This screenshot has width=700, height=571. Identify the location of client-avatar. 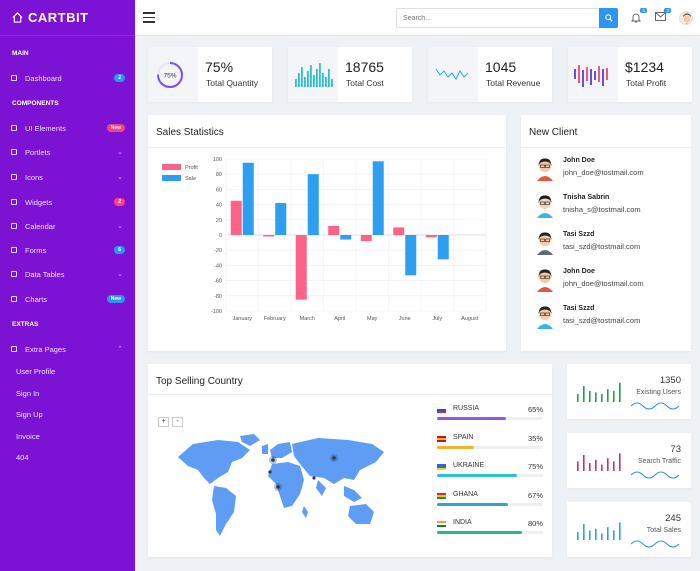
(545, 206).